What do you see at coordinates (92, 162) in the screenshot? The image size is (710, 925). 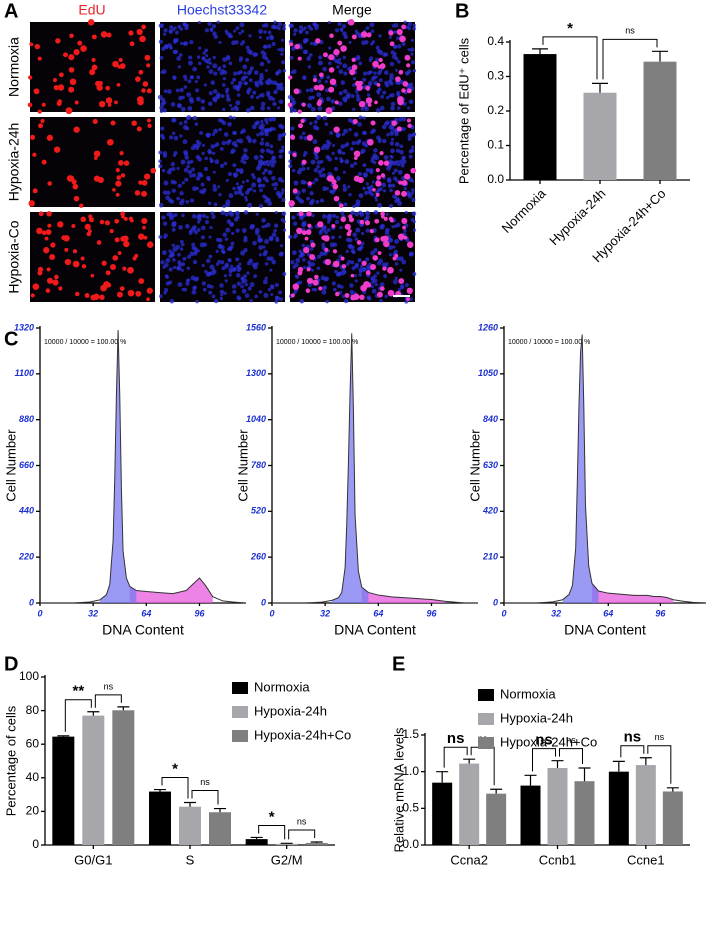 I see `micrograph` at bounding box center [92, 162].